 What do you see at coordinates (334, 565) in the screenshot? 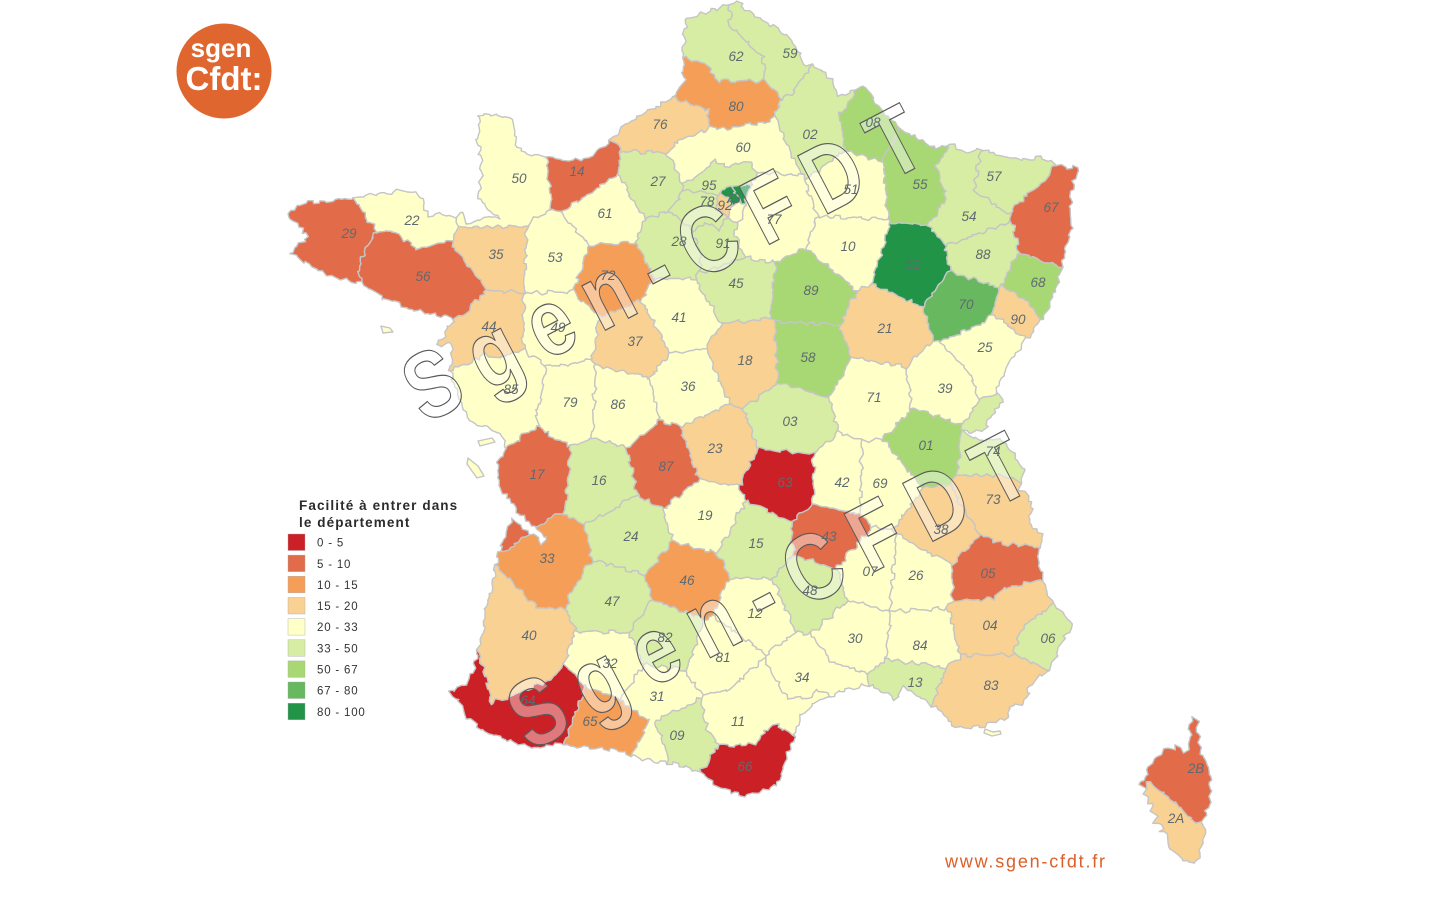
I see `svg-text: 5 - 10` at bounding box center [334, 565].